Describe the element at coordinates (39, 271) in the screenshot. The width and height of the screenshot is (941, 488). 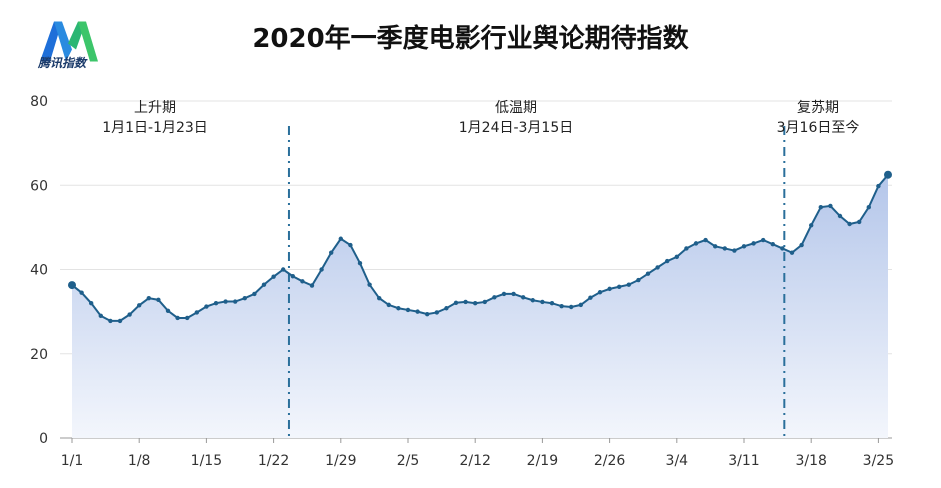
I see `y-tick-label: 40` at that location.